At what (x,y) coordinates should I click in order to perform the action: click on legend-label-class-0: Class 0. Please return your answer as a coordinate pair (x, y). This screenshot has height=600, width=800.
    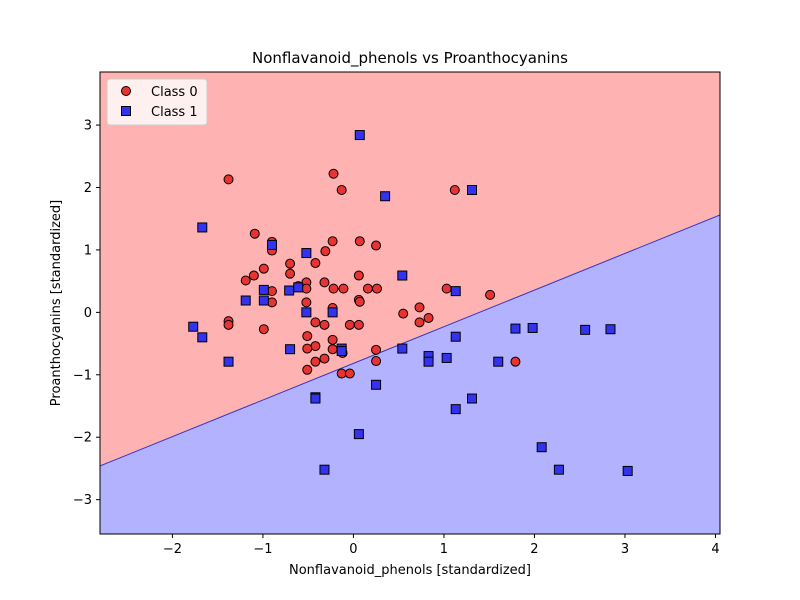
    Looking at the image, I should click on (174, 92).